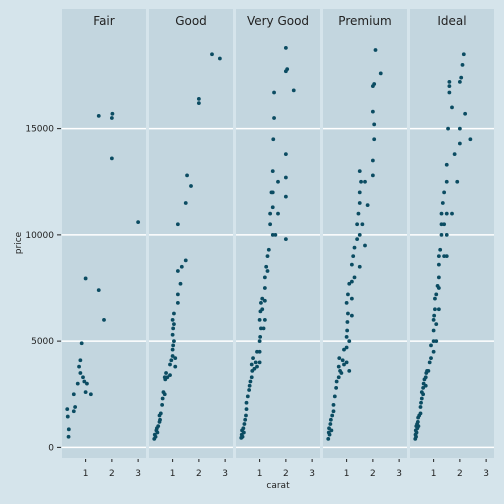 The width and height of the screenshot is (504, 504). Describe the element at coordinates (39, 236) in the screenshot. I see `y-tick-label: 10000` at that location.